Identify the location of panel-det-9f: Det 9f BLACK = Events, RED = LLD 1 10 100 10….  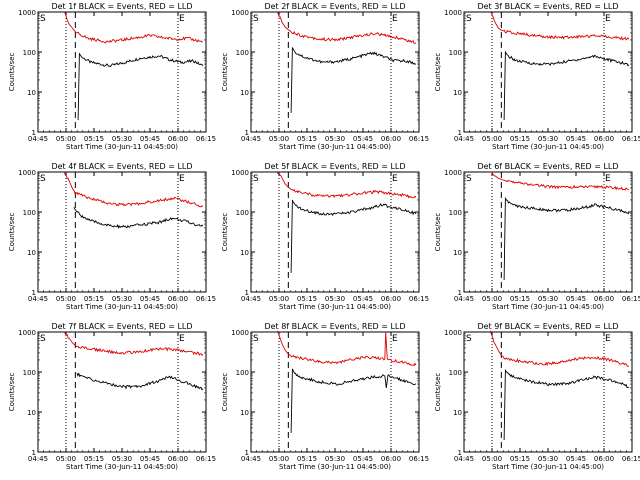
(537, 396).